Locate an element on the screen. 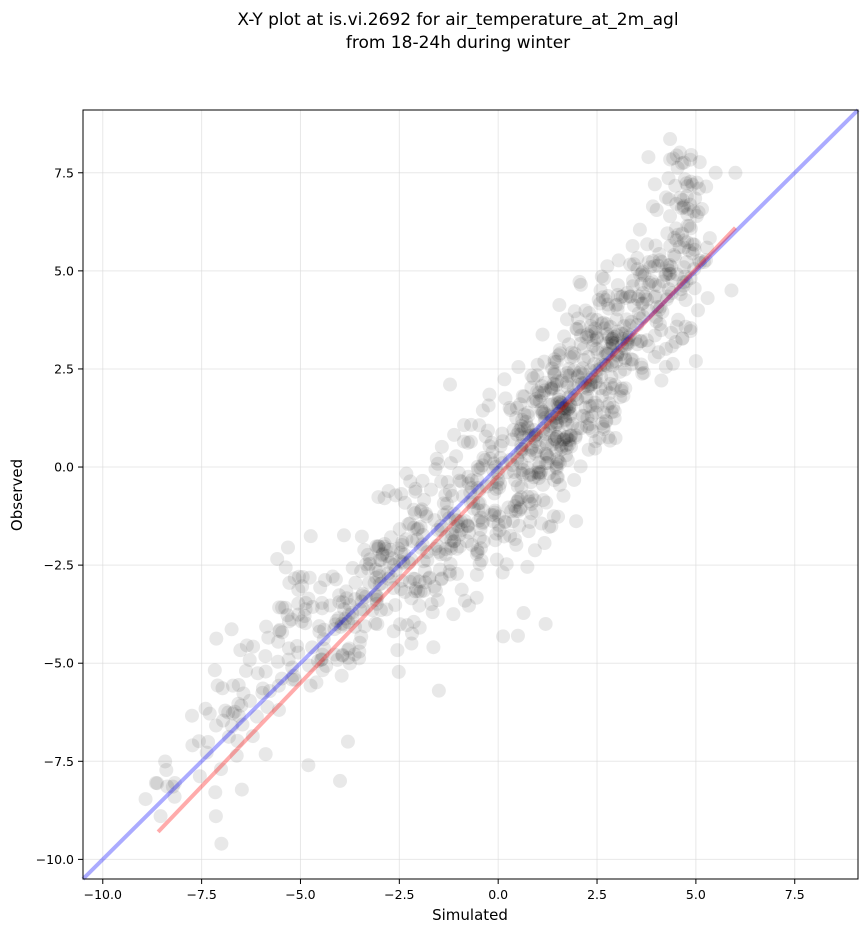 The width and height of the screenshot is (867, 934). y-tick-label: −5.0 is located at coordinates (59, 663).